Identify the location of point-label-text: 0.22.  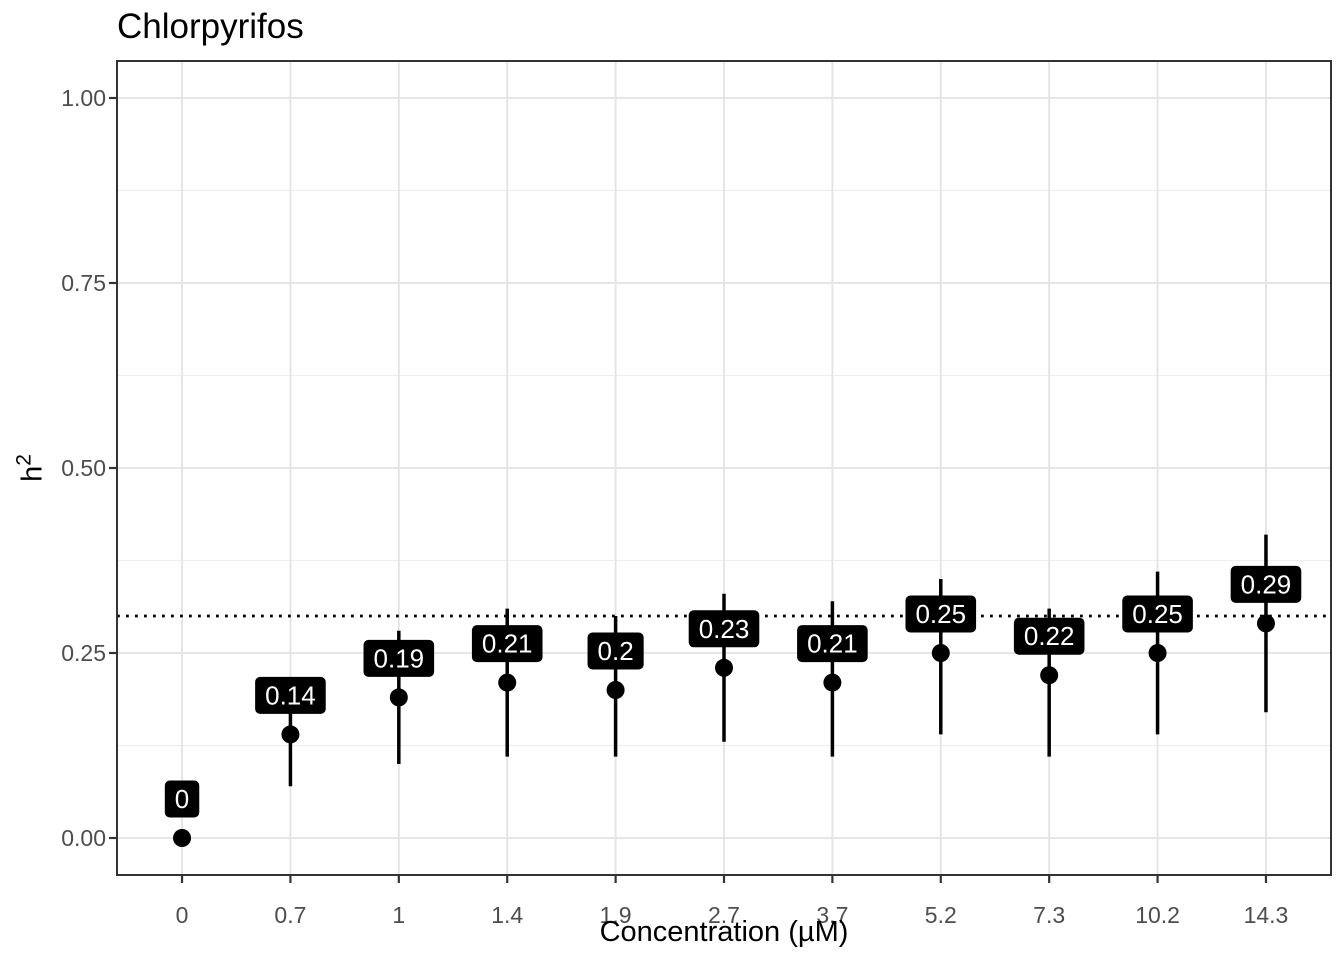
(1049, 636).